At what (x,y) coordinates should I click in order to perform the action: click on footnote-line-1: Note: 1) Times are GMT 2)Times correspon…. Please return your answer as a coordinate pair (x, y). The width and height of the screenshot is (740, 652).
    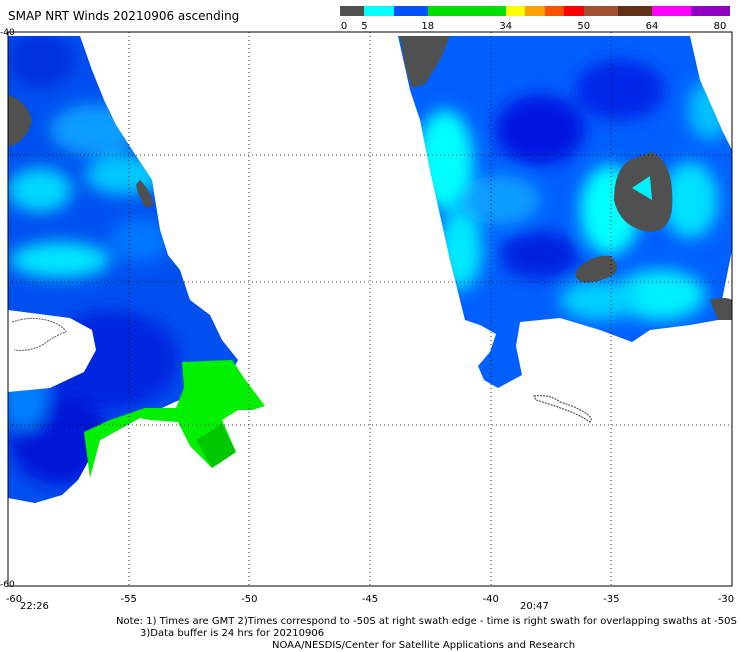
    Looking at the image, I should click on (426, 621).